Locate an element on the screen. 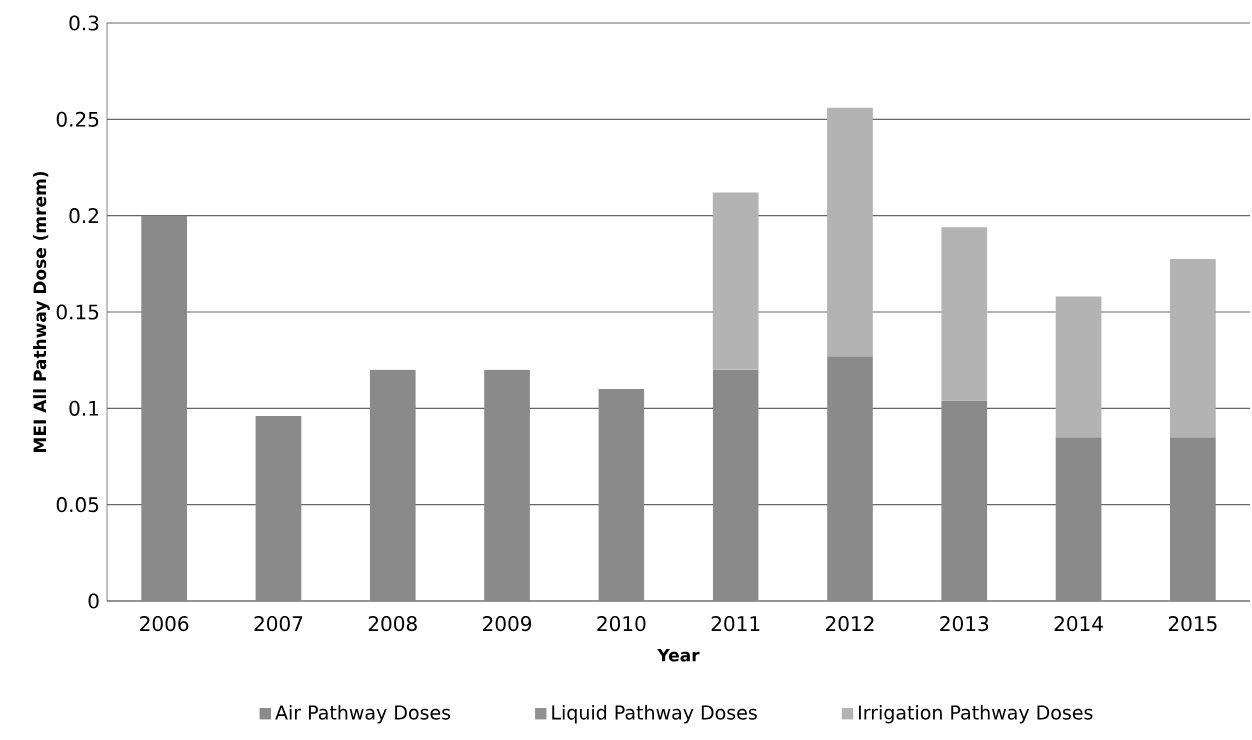 This screenshot has height=740, width=1252. y-tick-label: 0 is located at coordinates (93, 601).